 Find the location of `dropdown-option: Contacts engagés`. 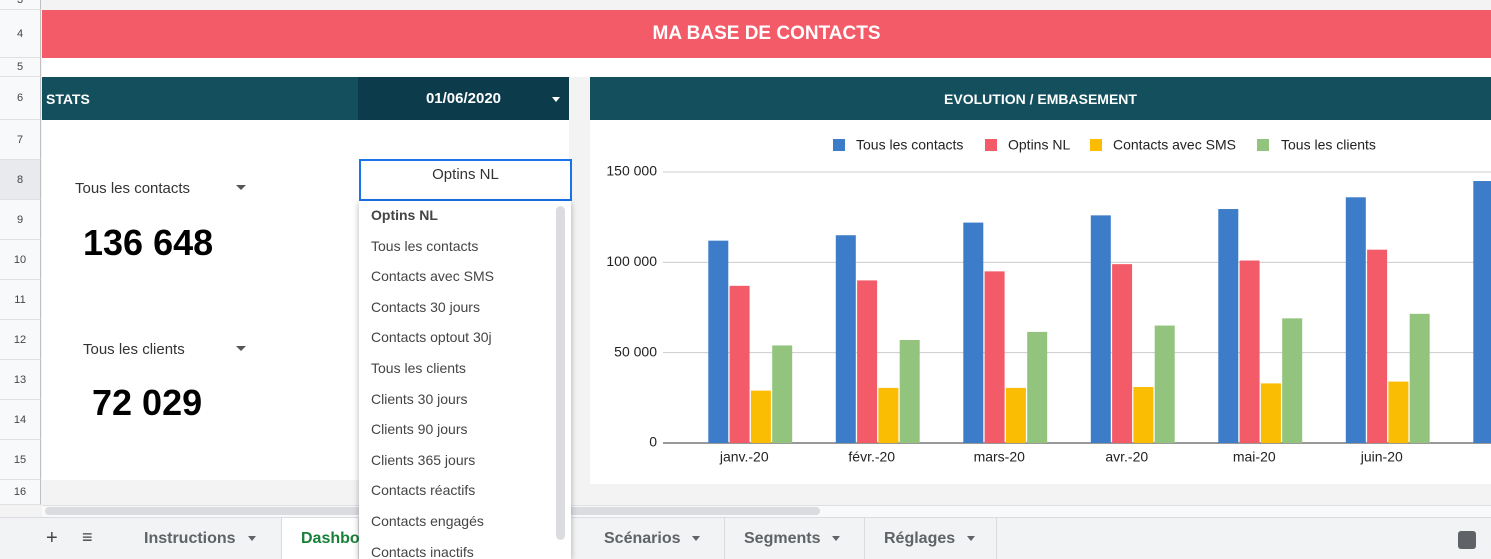

dropdown-option: Contacts engagés is located at coordinates (427, 521).